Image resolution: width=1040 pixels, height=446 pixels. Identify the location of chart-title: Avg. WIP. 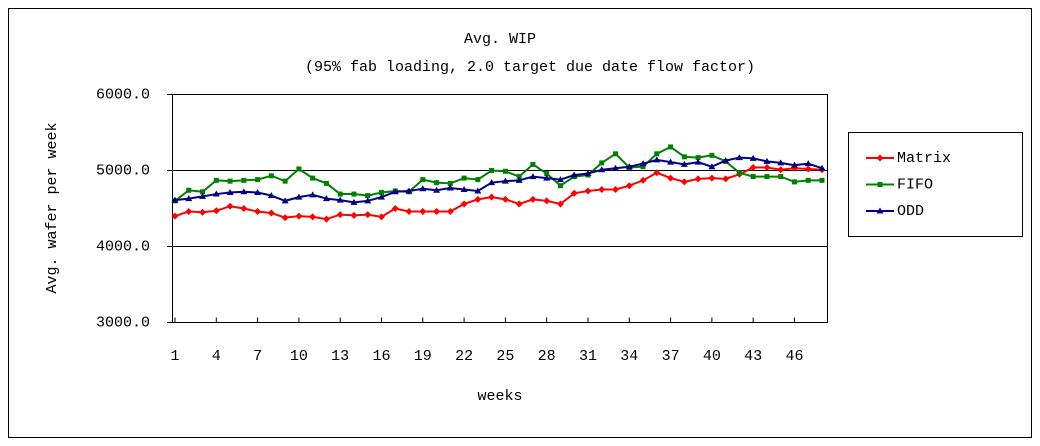
(500, 39).